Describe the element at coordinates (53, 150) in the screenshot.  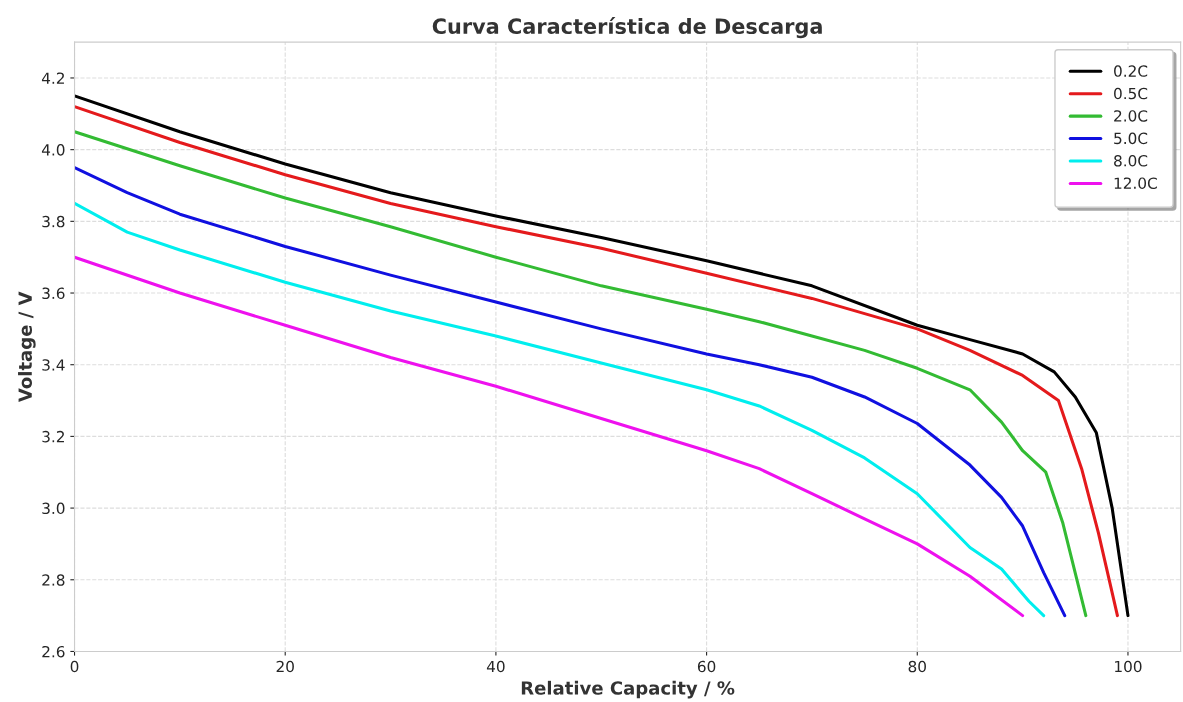
I see `y-tick-label: 4.0` at that location.